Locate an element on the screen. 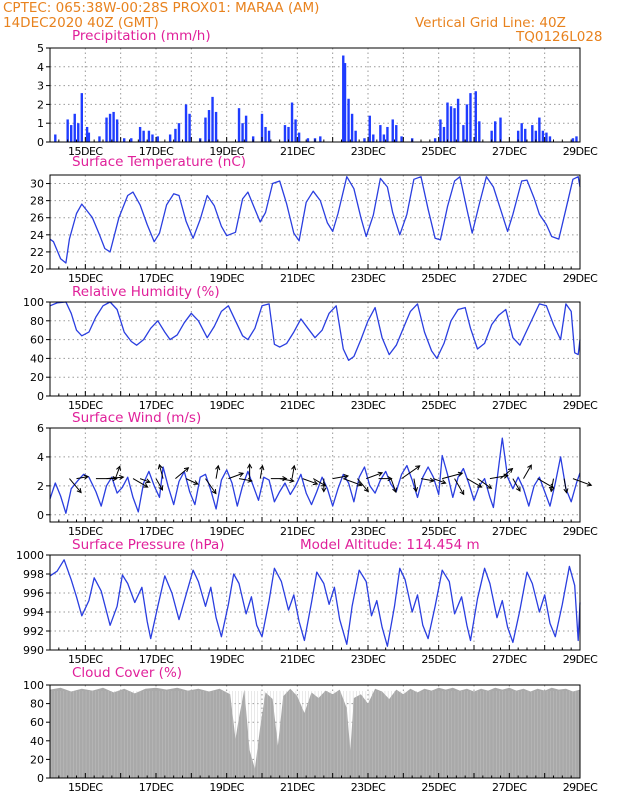 This screenshot has height=800, width=618. cloud-cover-xtick-label: 23DEC is located at coordinates (368, 787).